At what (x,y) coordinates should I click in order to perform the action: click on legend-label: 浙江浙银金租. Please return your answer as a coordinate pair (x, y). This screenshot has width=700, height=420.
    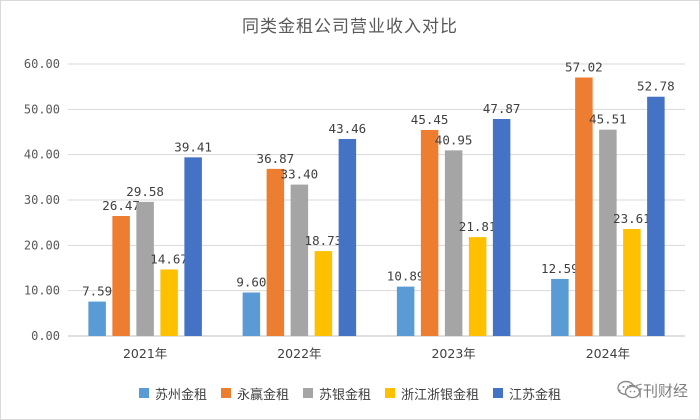
    Looking at the image, I should click on (440, 395).